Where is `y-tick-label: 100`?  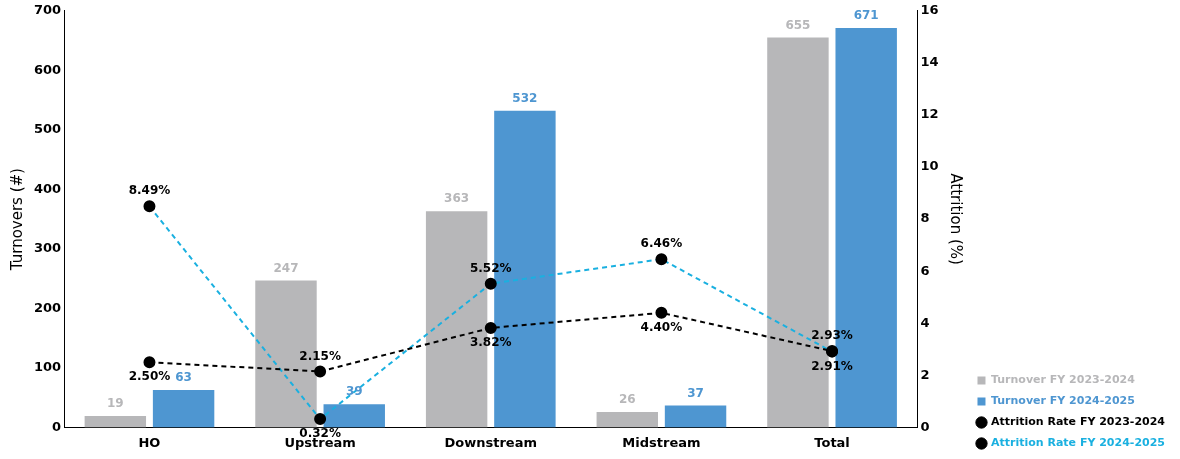 y-tick-label: 100 is located at coordinates (48, 367).